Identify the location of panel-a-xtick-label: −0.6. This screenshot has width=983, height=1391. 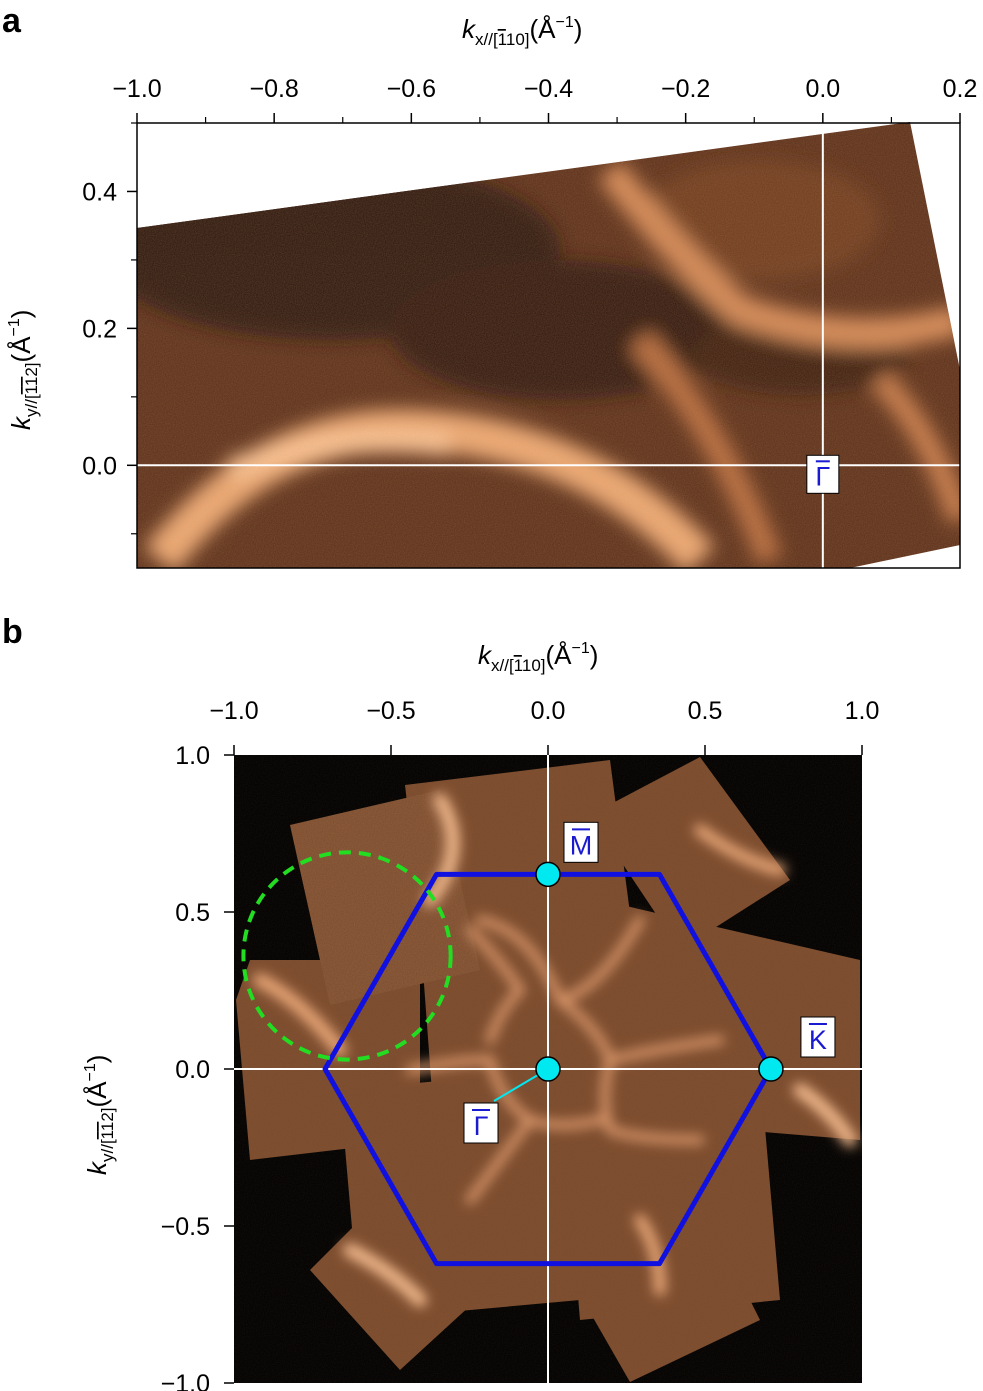
(411, 89).